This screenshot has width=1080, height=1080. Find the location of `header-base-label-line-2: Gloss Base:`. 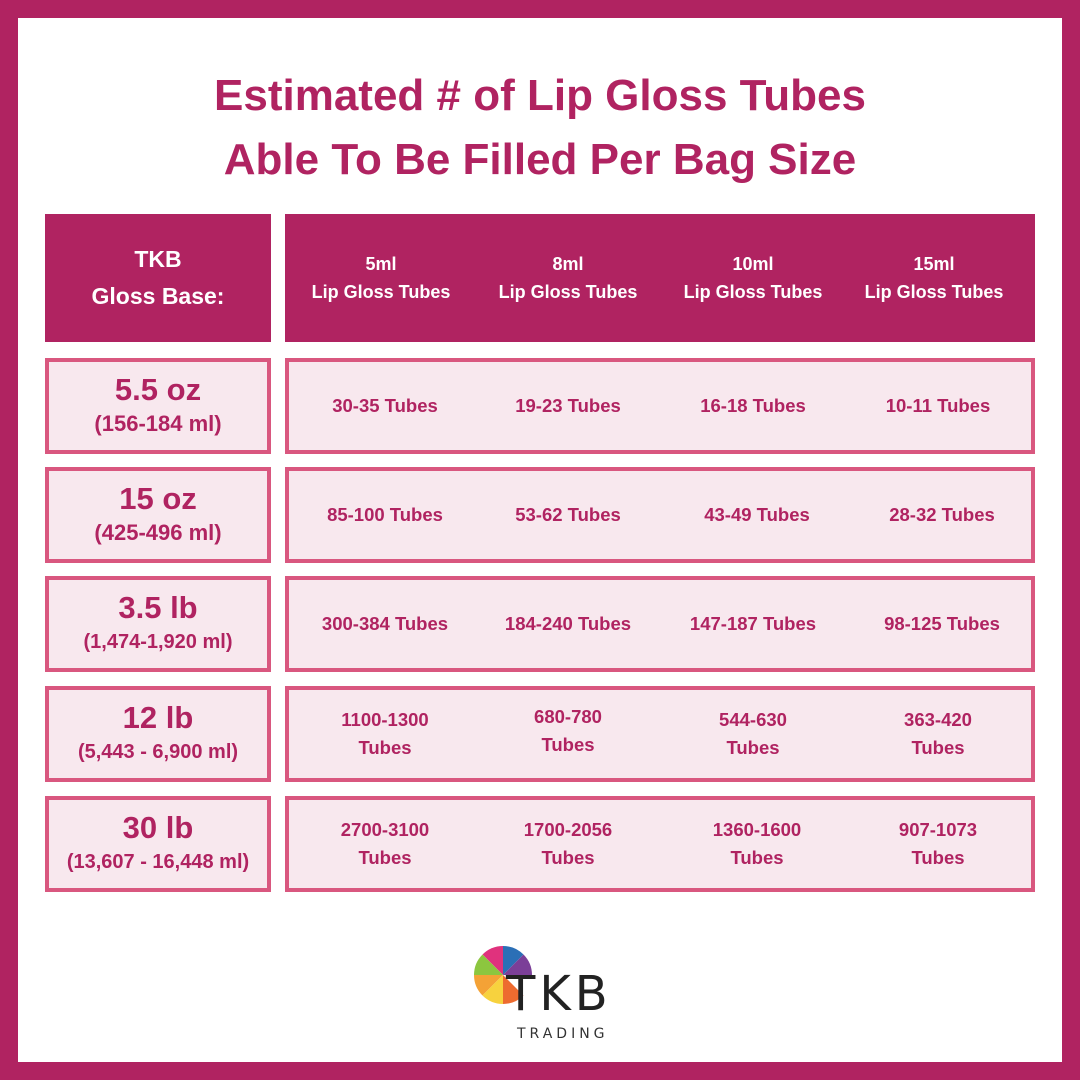

header-base-label-line-2: Gloss Base: is located at coordinates (158, 296).